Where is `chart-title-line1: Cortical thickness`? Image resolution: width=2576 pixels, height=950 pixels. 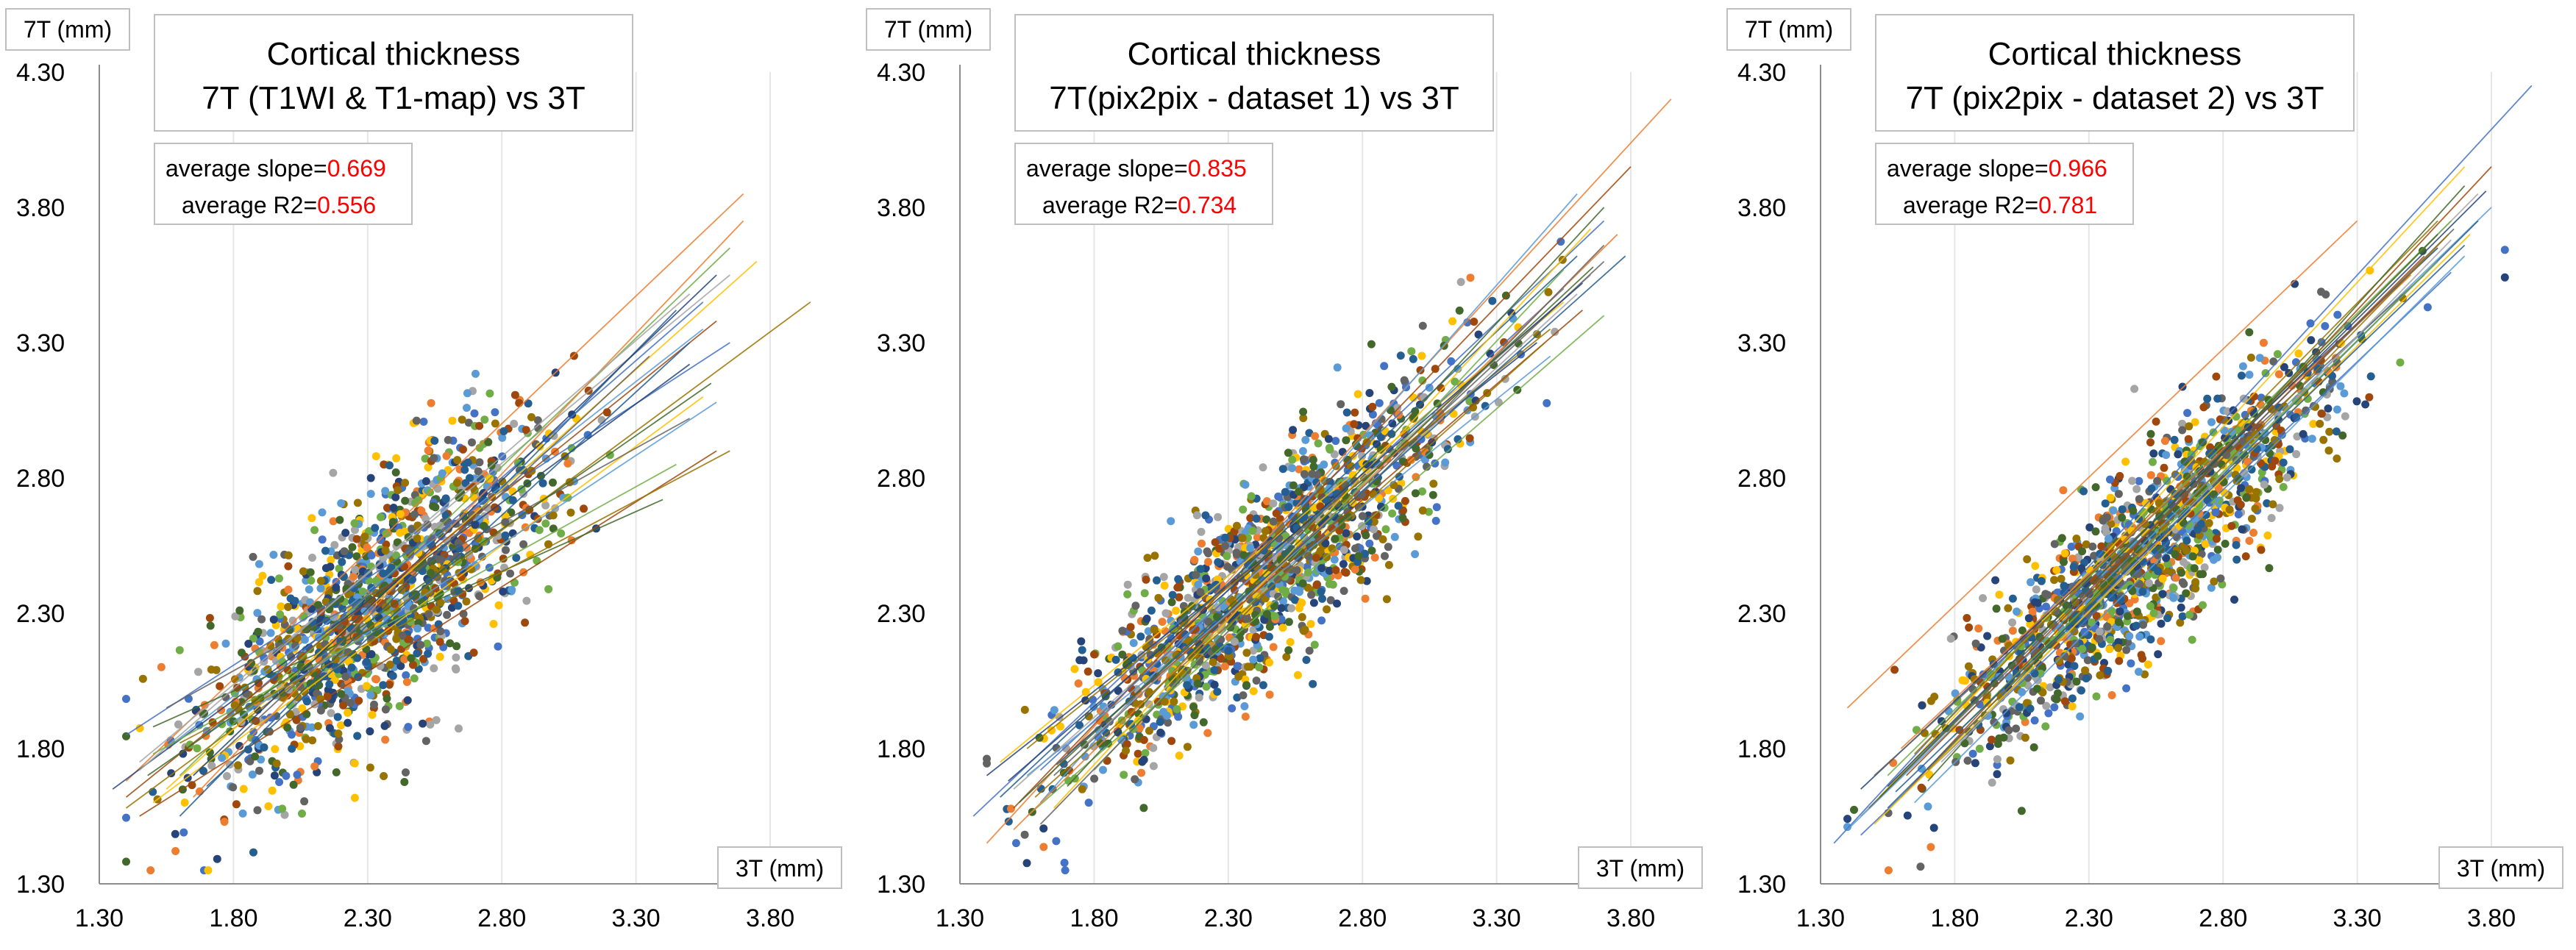 chart-title-line1: Cortical thickness is located at coordinates (1254, 54).